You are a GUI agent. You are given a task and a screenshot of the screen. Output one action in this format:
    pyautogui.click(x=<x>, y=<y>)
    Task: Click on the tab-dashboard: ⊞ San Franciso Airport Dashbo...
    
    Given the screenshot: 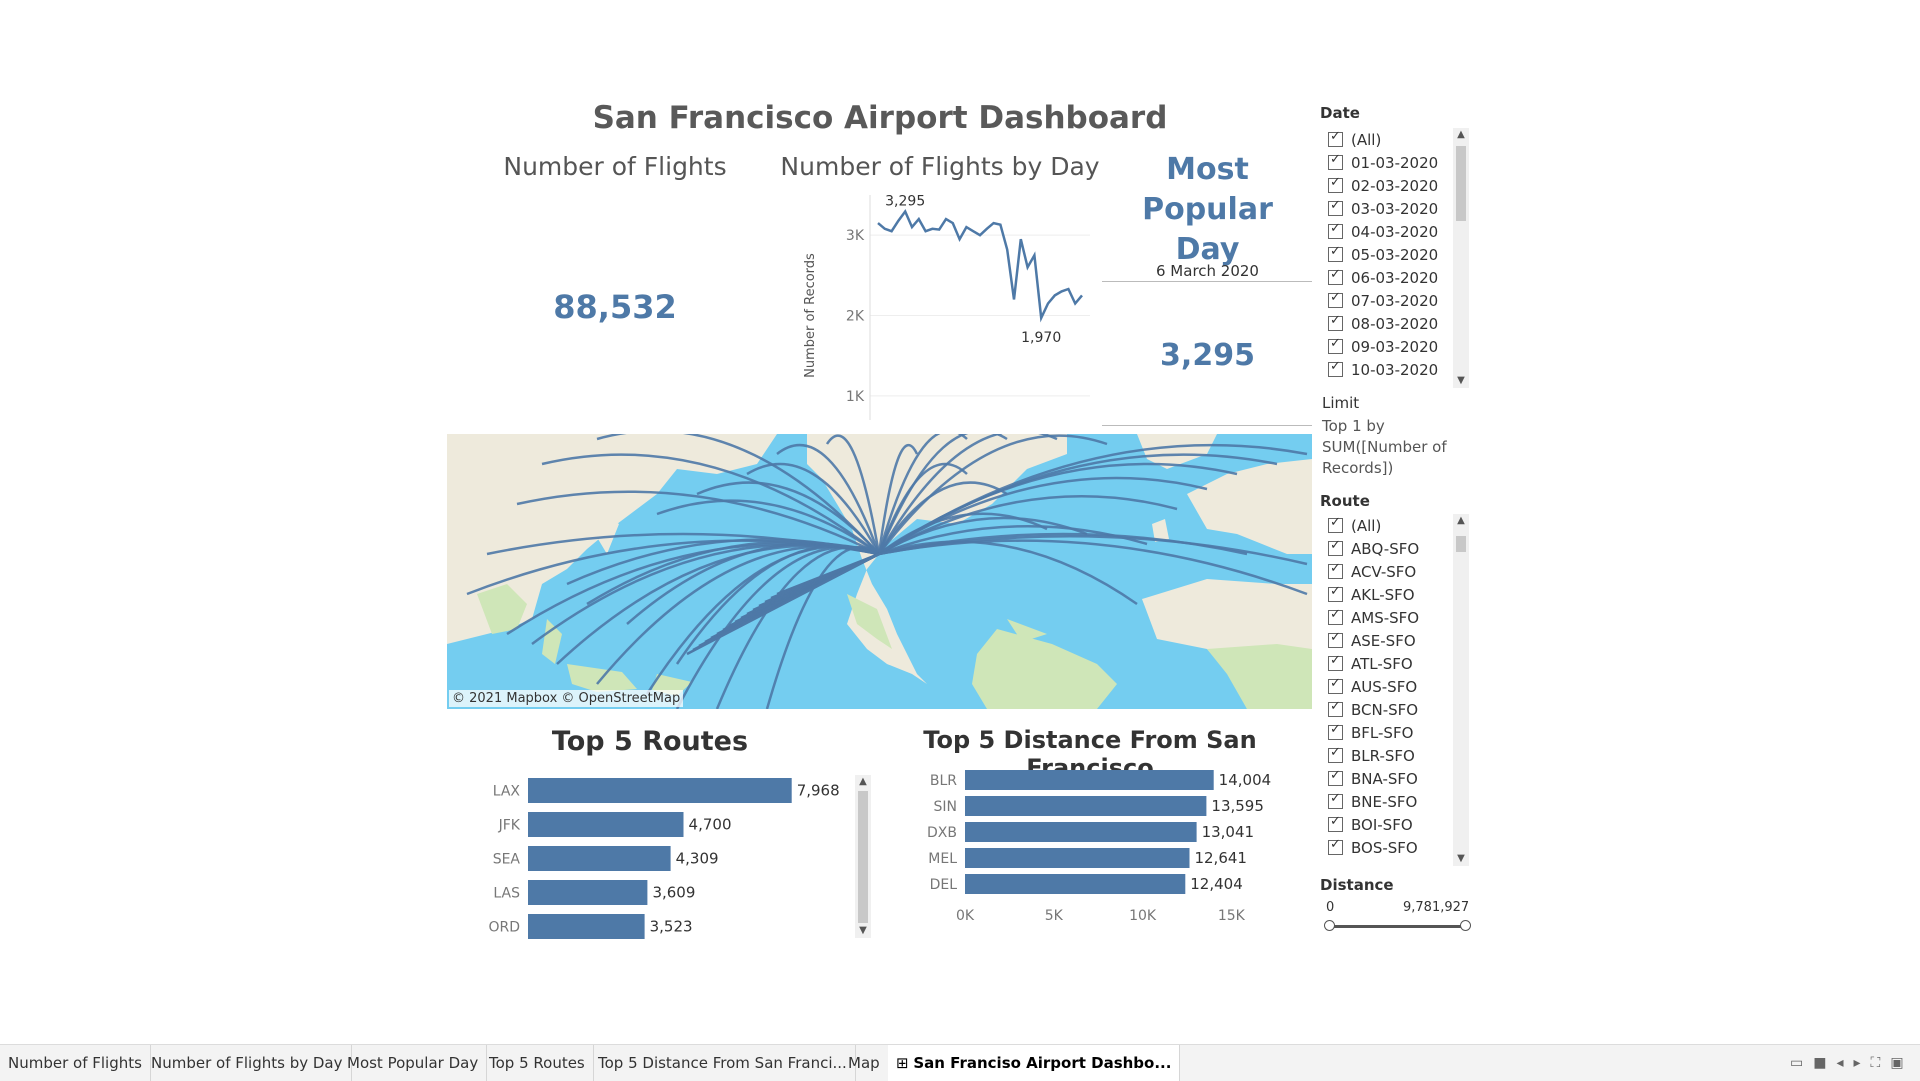 What is the action you would take?
    pyautogui.click(x=1034, y=1063)
    